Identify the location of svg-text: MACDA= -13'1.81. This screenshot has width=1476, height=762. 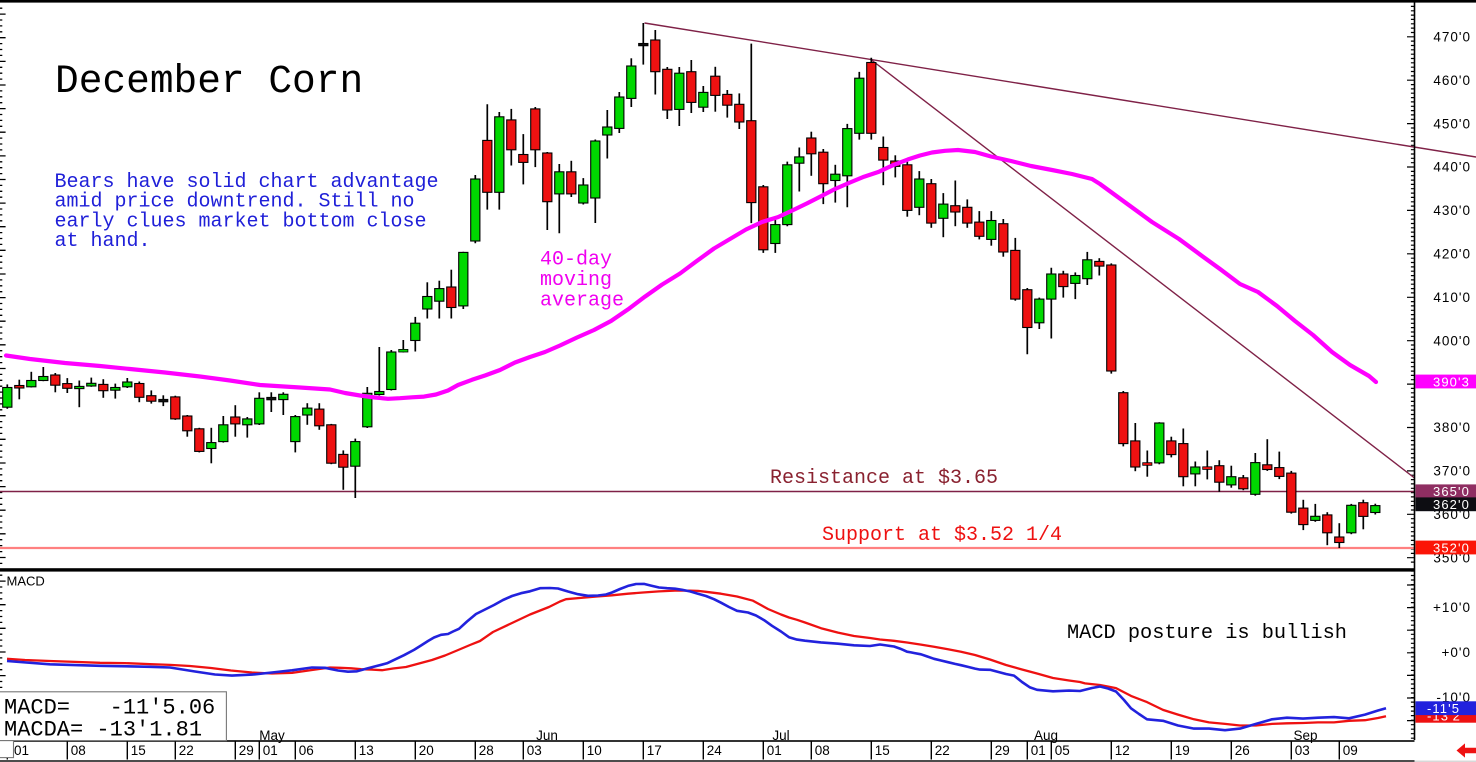
(103, 730).